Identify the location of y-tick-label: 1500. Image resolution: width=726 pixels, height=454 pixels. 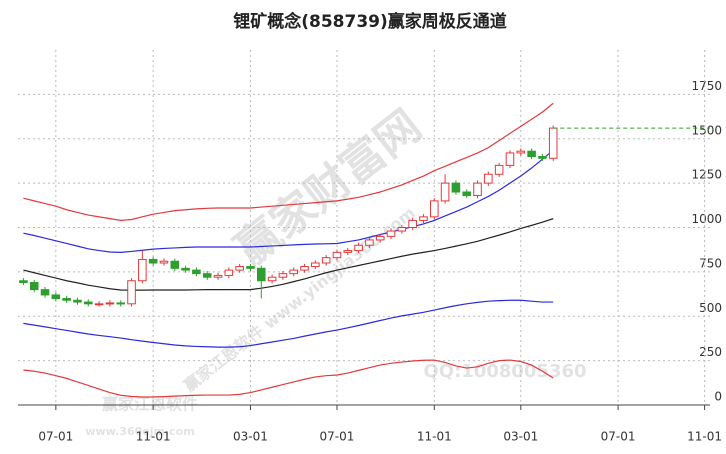
(706, 130).